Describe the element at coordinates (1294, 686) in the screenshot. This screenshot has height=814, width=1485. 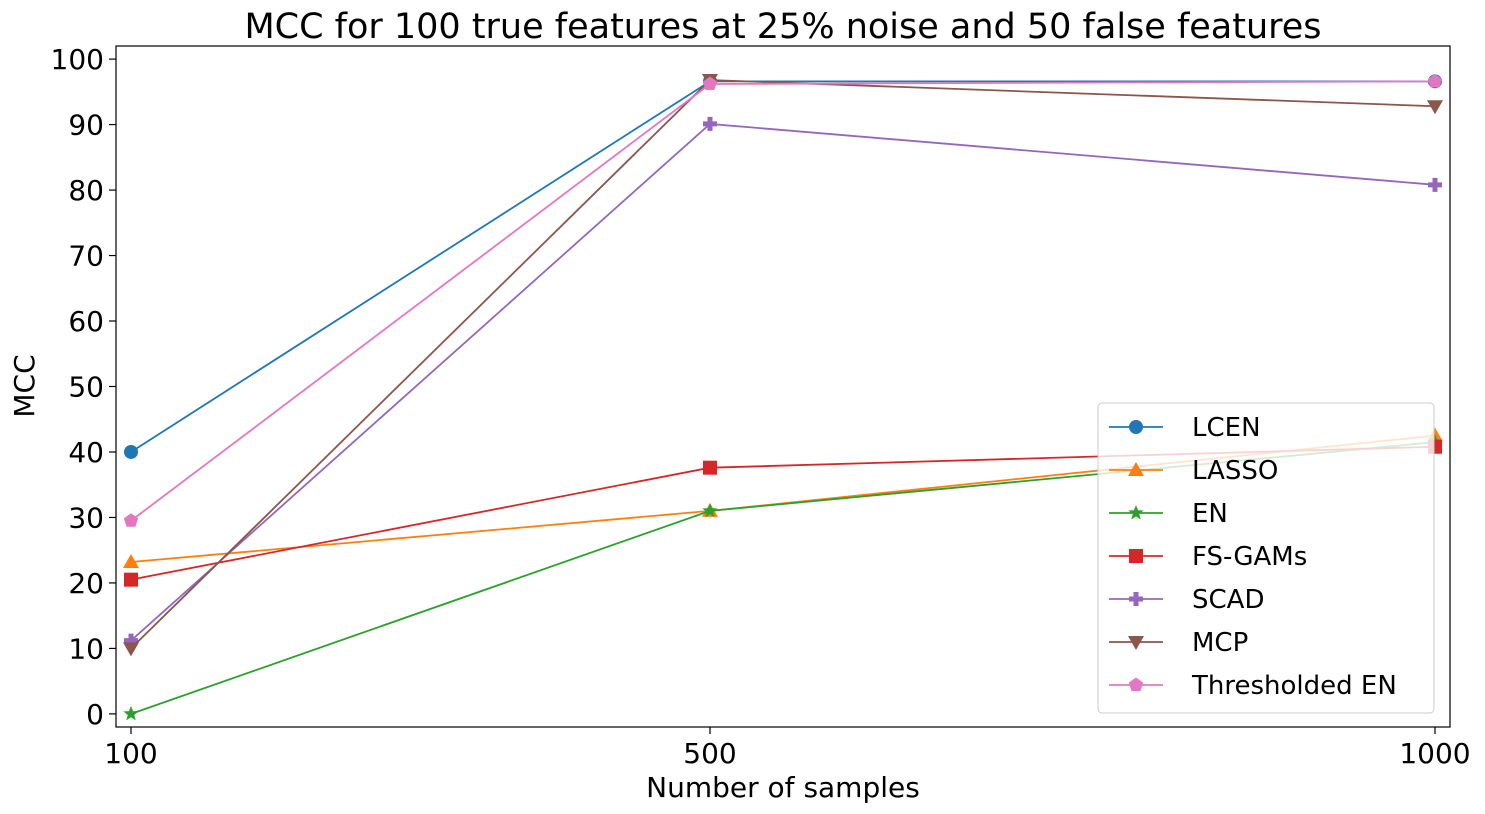
I see `legend-label: Thresholded EN` at that location.